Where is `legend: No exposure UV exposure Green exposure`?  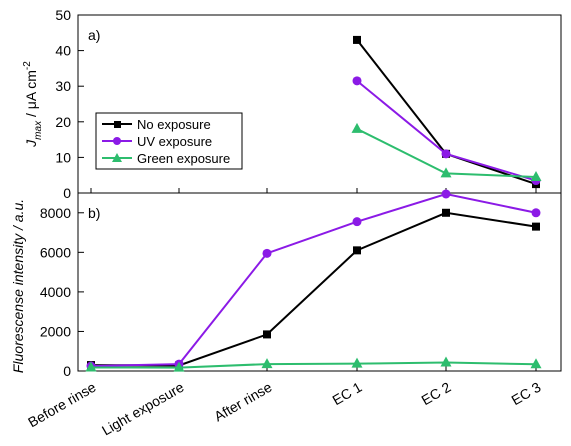 legend: No exposure UV exposure Green exposure is located at coordinates (169, 141).